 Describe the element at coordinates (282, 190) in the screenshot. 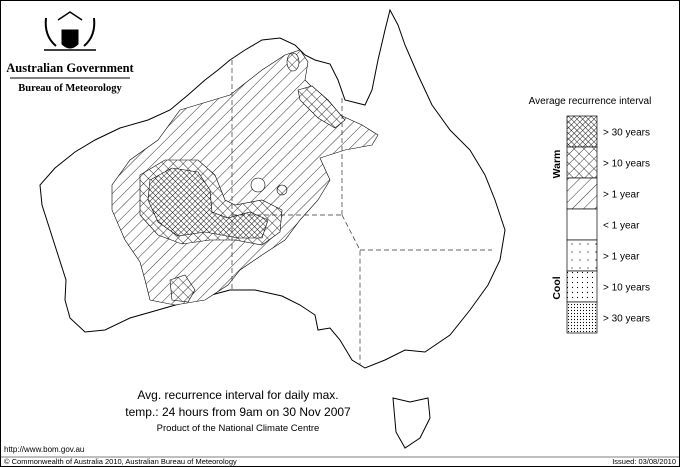

I see `warm-10yr-spot` at that location.